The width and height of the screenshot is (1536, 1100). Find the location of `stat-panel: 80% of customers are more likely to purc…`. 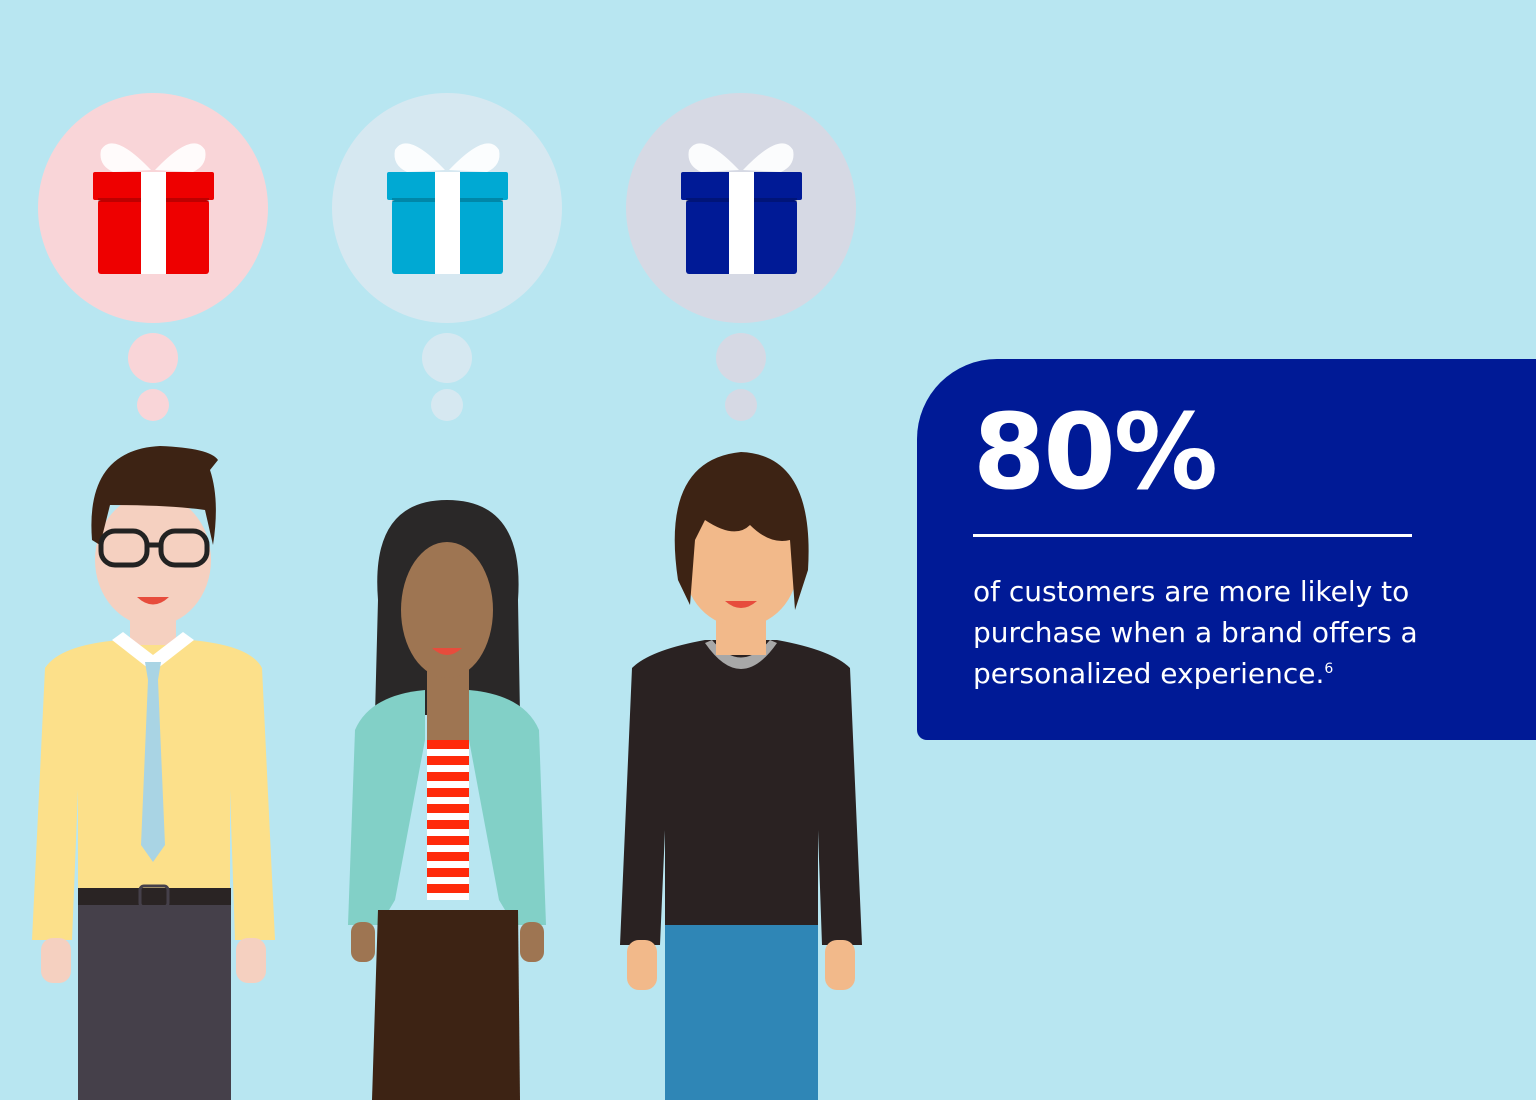

stat-panel: 80% of customers are more likely to purc… is located at coordinates (1226, 549).